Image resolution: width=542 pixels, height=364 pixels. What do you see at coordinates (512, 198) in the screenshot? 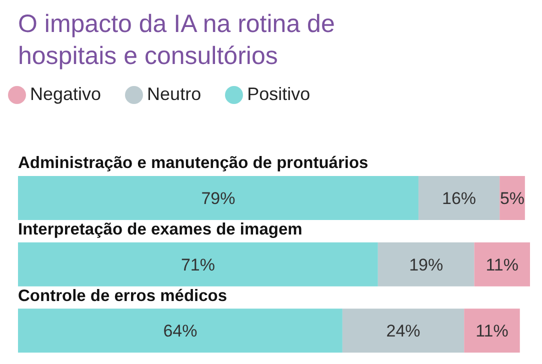
I see `data-label: 5%` at bounding box center [512, 198].